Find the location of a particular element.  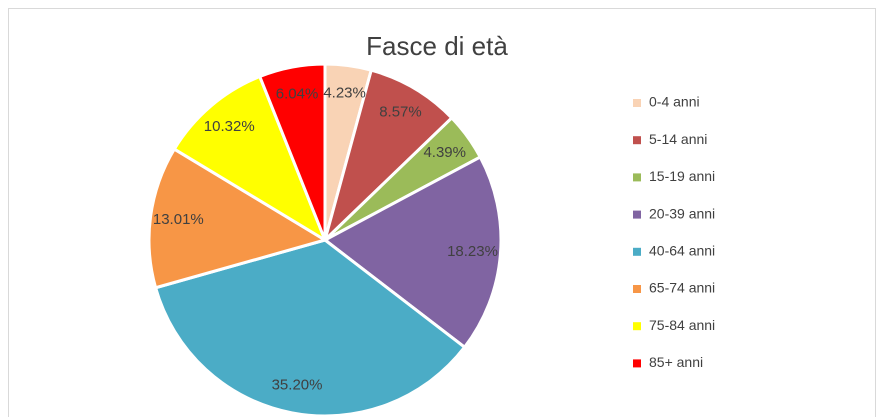

data-label: 4.23% is located at coordinates (344, 92).